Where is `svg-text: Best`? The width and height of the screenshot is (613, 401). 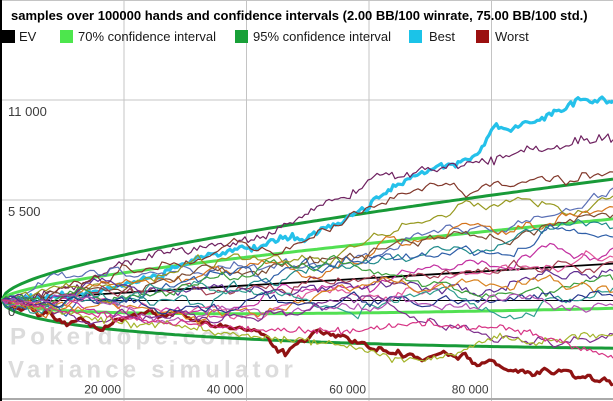 svg-text: Best is located at coordinates (442, 36).